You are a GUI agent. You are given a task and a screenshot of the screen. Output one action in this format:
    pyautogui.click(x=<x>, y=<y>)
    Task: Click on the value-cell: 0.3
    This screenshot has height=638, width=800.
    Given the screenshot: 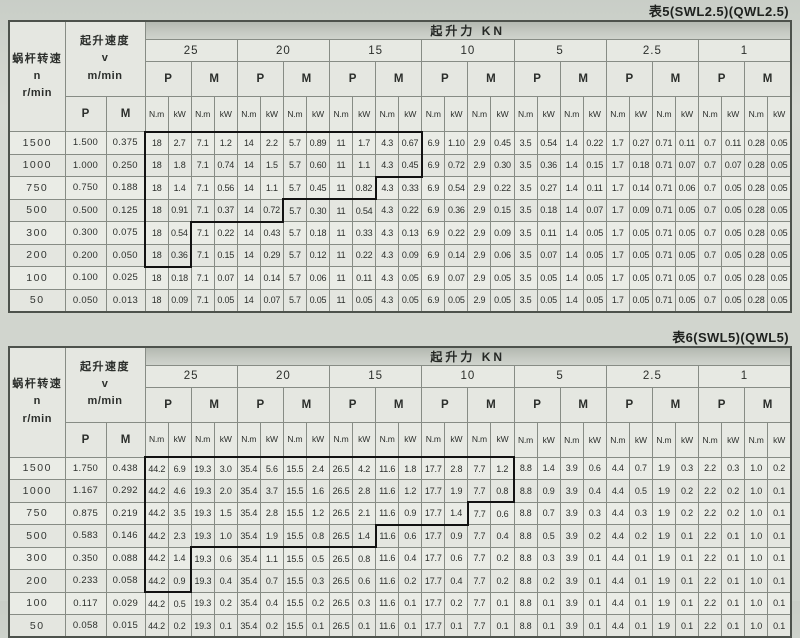 What is the action you would take?
    pyautogui.click(x=548, y=558)
    